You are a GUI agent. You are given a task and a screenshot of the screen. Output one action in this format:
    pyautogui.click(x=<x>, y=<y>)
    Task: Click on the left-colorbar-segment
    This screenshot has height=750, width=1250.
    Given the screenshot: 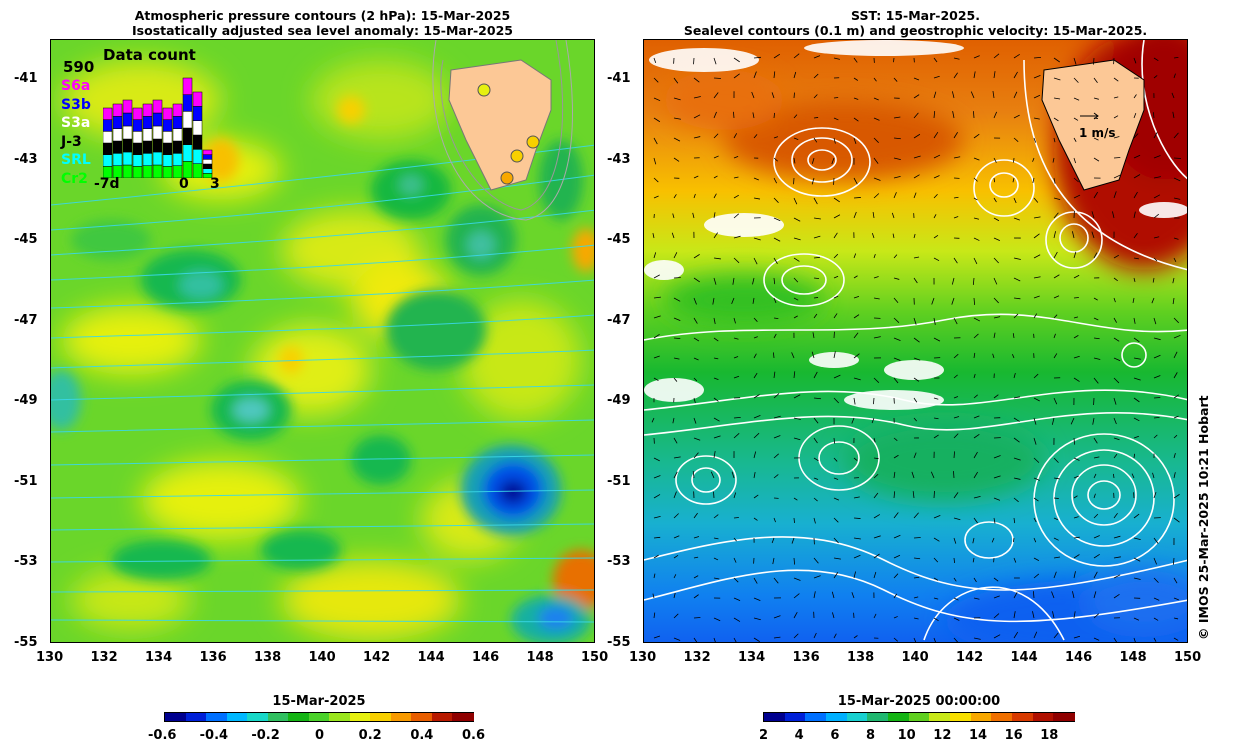 What is the action you would take?
    pyautogui.click(x=217, y=717)
    